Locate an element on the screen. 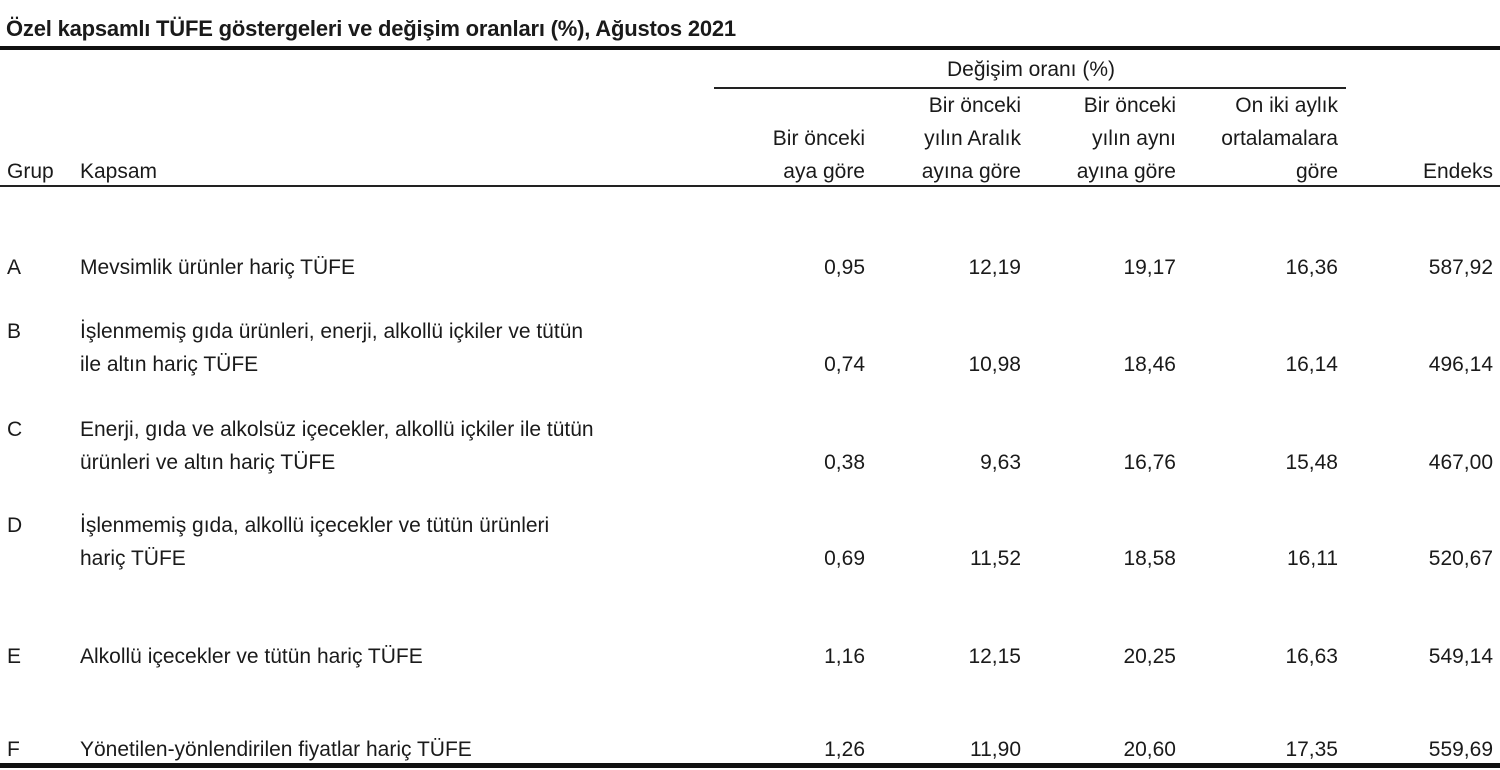 The image size is (1500, 770). row-average-change: 16,11 is located at coordinates (1312, 558).